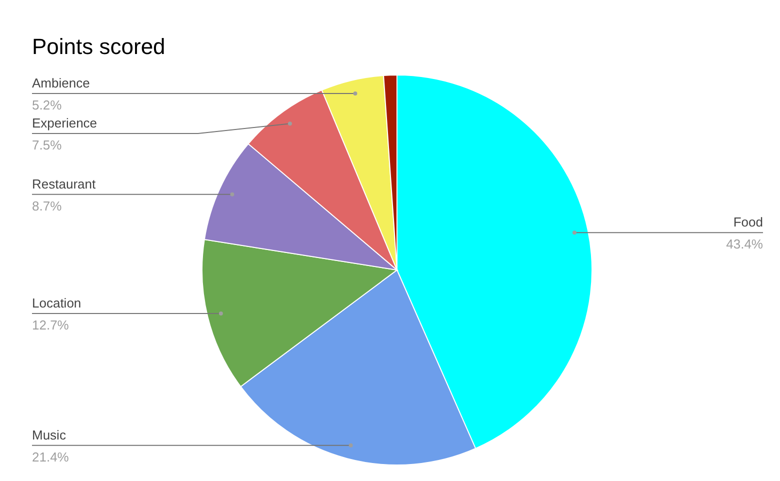  Describe the element at coordinates (51, 324) in the screenshot. I see `data-label: 12.7%` at that location.